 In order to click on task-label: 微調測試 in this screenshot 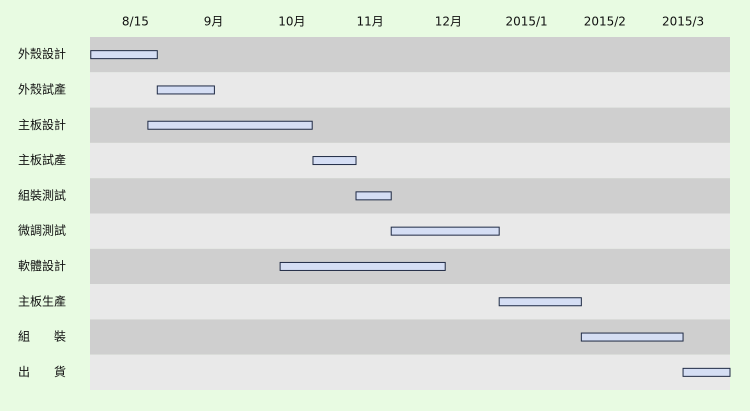, I will do `click(42, 230)`.